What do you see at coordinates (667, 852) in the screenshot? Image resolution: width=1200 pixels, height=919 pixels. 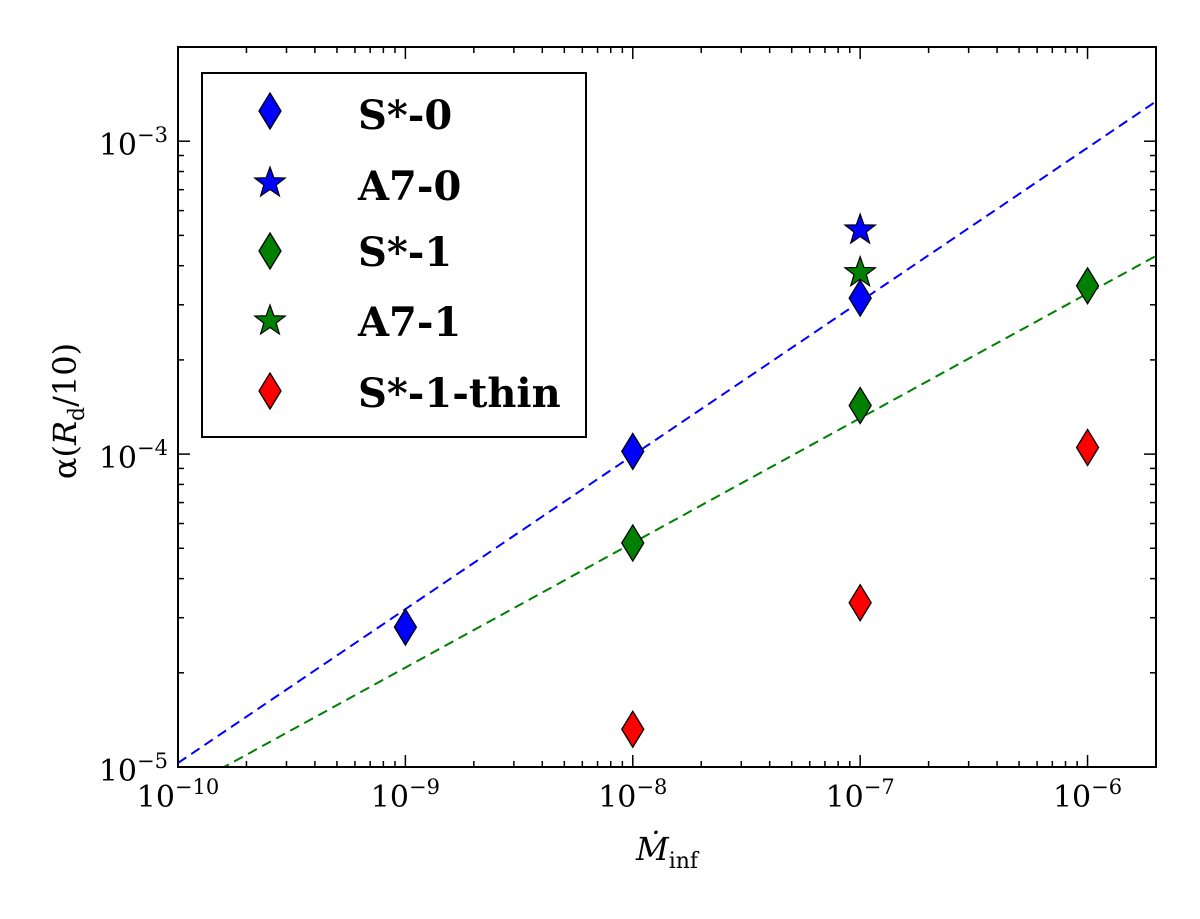 I see `x-axis-label: Ṁinf` at bounding box center [667, 852].